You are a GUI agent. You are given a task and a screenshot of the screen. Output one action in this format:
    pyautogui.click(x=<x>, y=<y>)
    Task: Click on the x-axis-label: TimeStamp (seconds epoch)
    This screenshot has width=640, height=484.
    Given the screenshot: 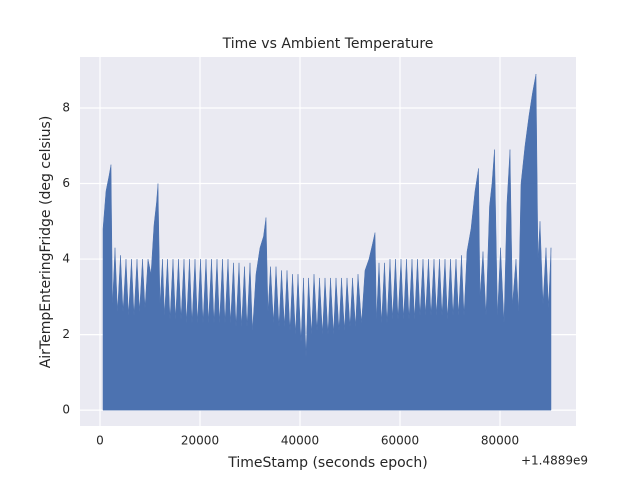 What is the action you would take?
    pyautogui.click(x=327, y=463)
    